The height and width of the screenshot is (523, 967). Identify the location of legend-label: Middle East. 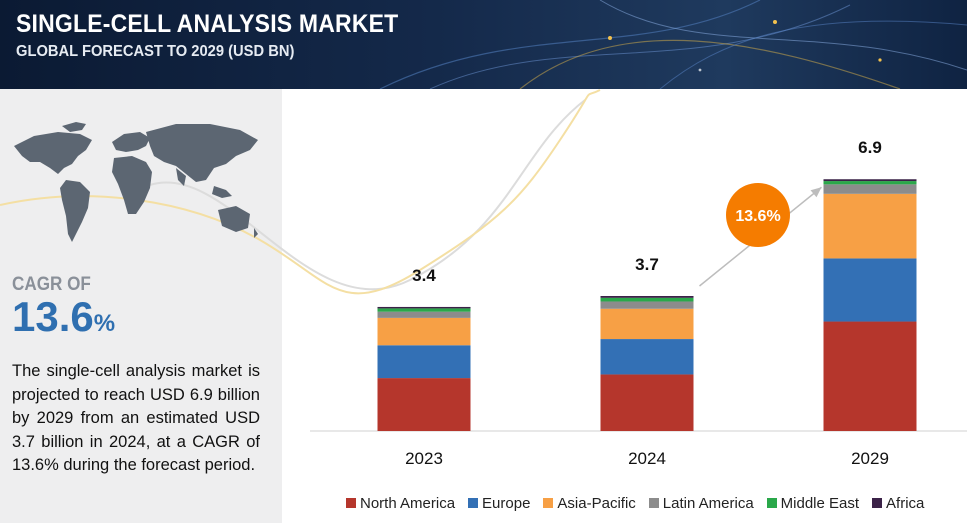
(820, 503).